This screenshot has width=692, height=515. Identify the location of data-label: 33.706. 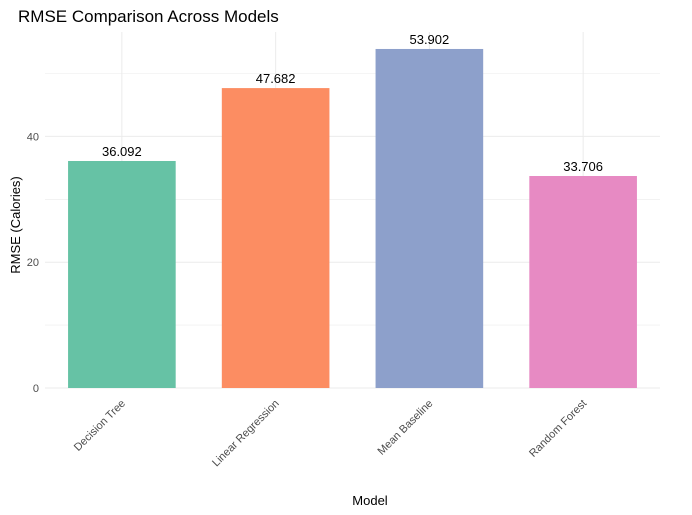
(583, 166).